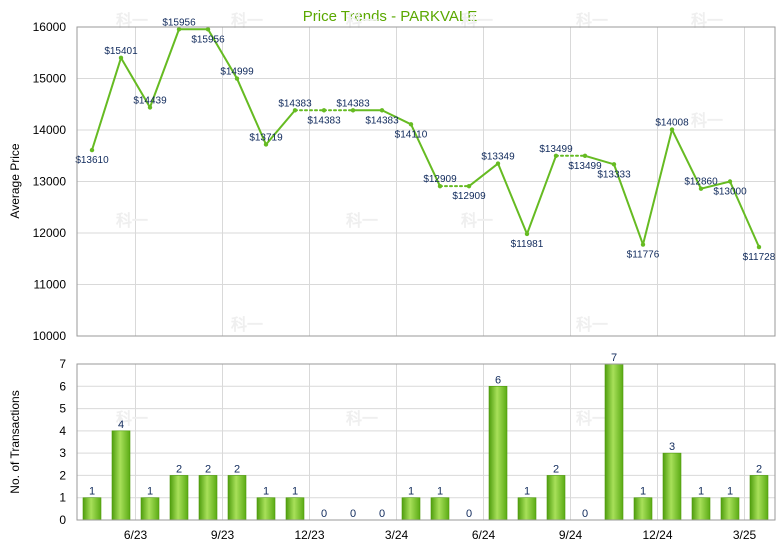 This screenshot has height=550, width=780. Describe the element at coordinates (440, 535) in the screenshot. I see `x-tick-labels: 6/23 9/23 12/23 3/24 6/24 9/24 12/24 3/25` at that location.